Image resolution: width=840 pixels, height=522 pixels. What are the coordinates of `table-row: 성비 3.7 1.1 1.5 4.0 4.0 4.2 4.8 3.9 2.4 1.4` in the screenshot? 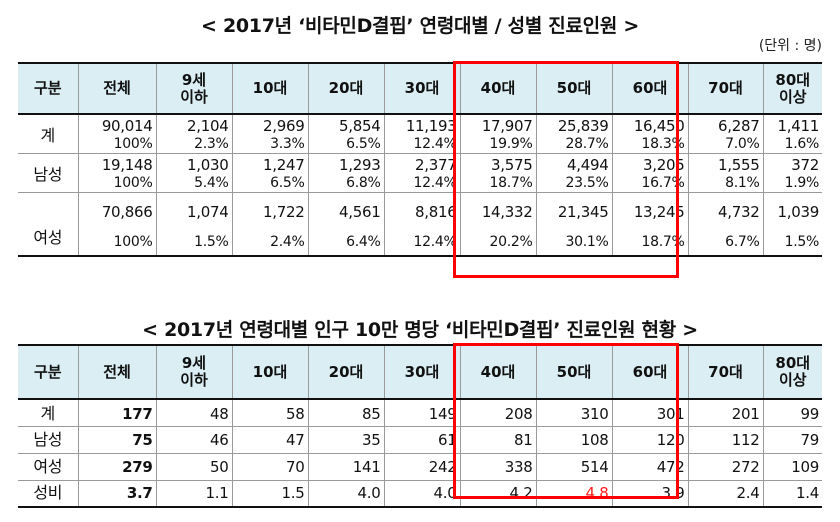 It's located at (420, 493).